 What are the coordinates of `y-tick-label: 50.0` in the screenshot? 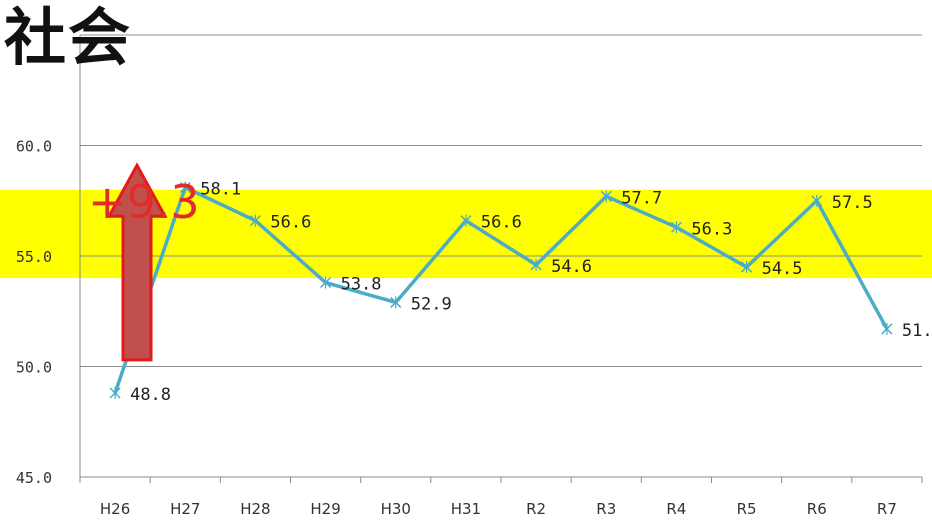 It's located at (34, 368).